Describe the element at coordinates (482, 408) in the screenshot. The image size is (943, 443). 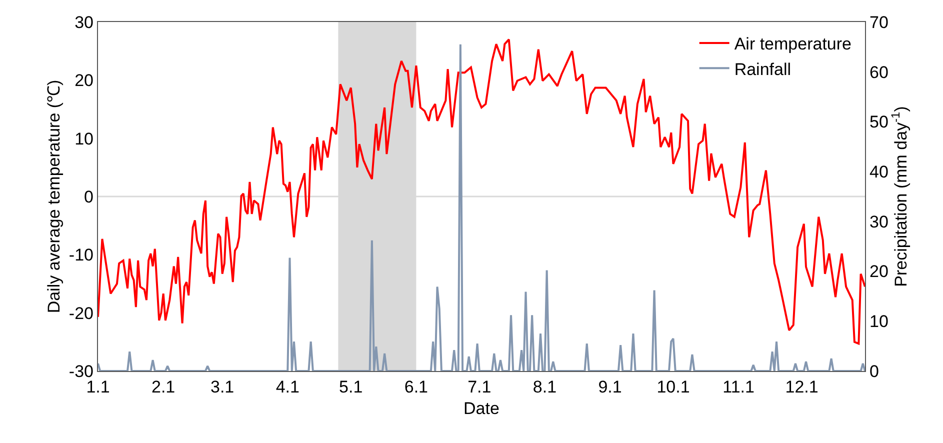
I see `x-axis-title: Date` at that location.